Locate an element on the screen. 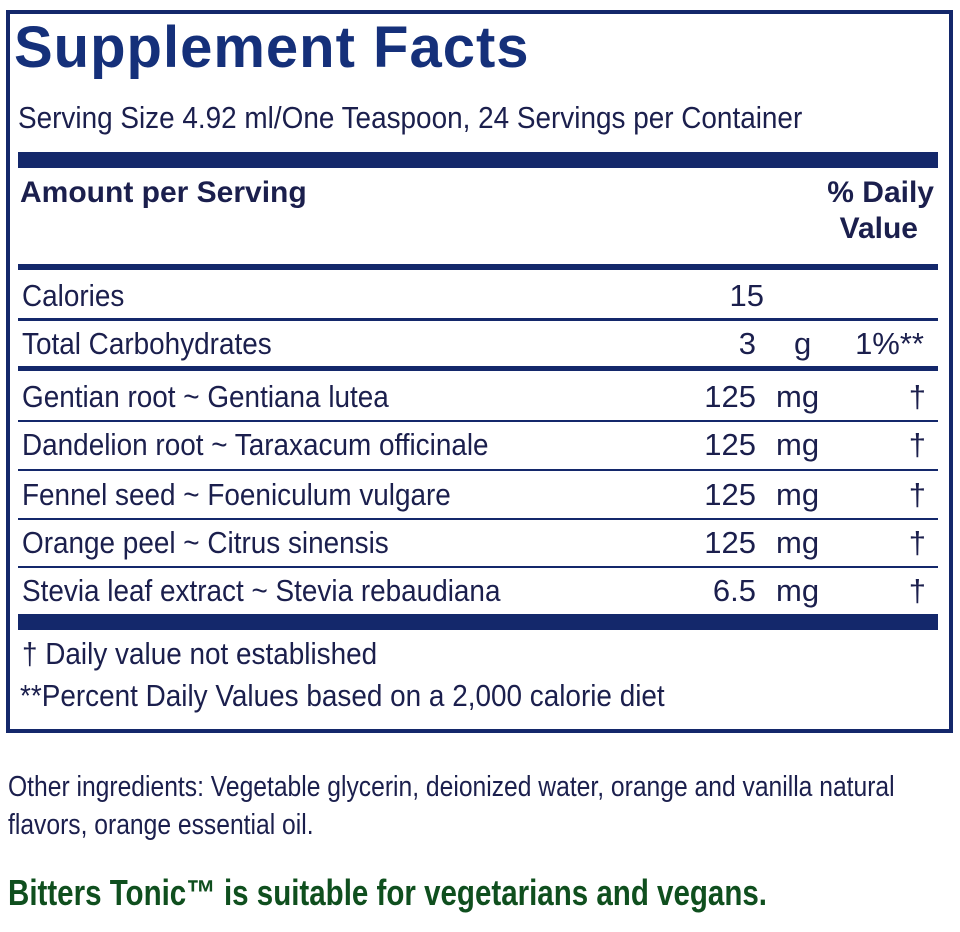  nutrient-name: Calories is located at coordinates (73, 295).